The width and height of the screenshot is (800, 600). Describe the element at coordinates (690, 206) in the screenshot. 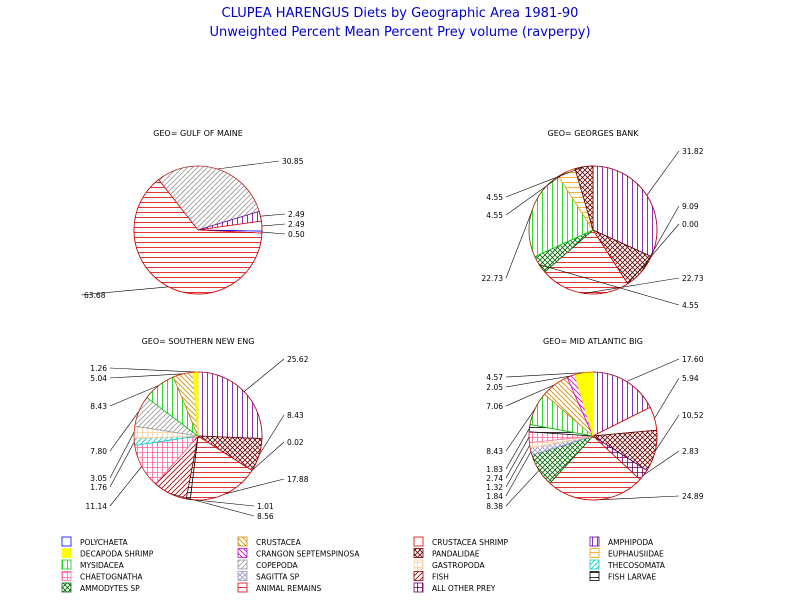

I see `data-label: 9.09` at that location.